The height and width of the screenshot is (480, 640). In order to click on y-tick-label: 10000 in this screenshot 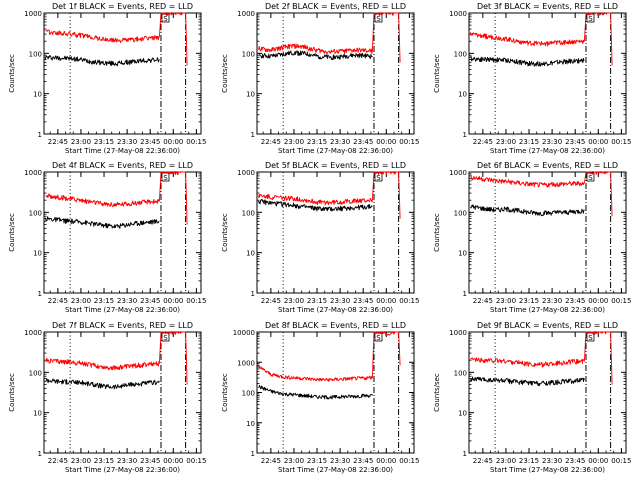, I will do `click(244, 333)`.